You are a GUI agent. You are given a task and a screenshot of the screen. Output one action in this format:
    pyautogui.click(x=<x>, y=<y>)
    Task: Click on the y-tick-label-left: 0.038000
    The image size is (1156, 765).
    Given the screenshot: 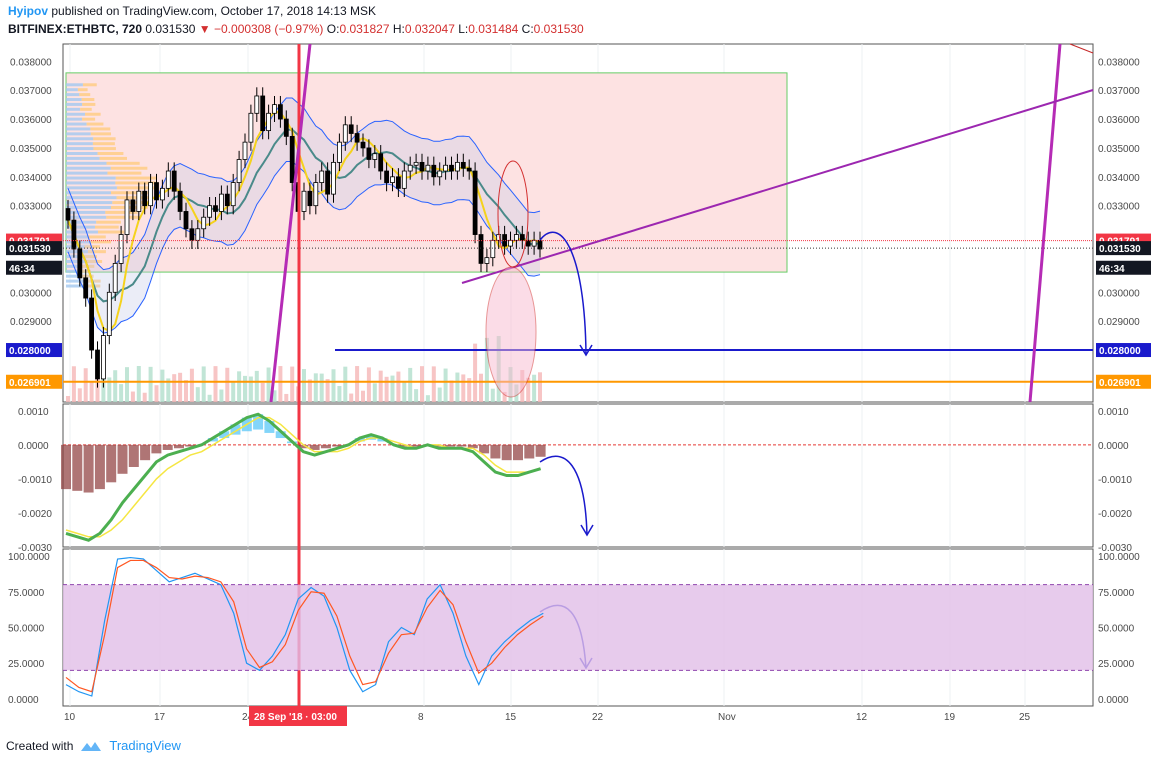 What is the action you would take?
    pyautogui.click(x=31, y=62)
    